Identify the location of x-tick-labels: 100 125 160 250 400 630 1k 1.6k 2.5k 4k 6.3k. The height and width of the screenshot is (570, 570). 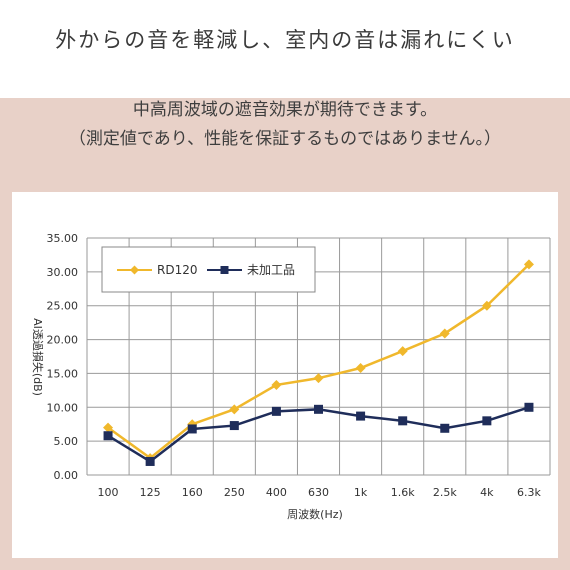
(320, 492).